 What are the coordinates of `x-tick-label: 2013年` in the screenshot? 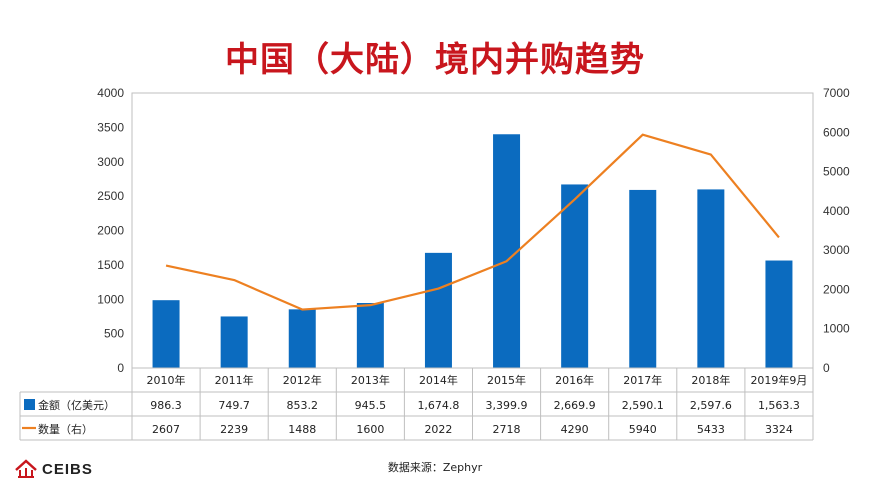 It's located at (370, 380).